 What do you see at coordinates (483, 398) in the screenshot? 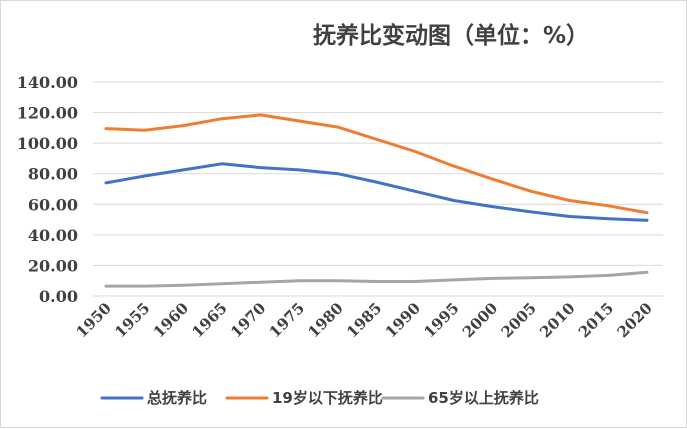
I see `legend-label-3: 65岁以上抚养比` at bounding box center [483, 398].